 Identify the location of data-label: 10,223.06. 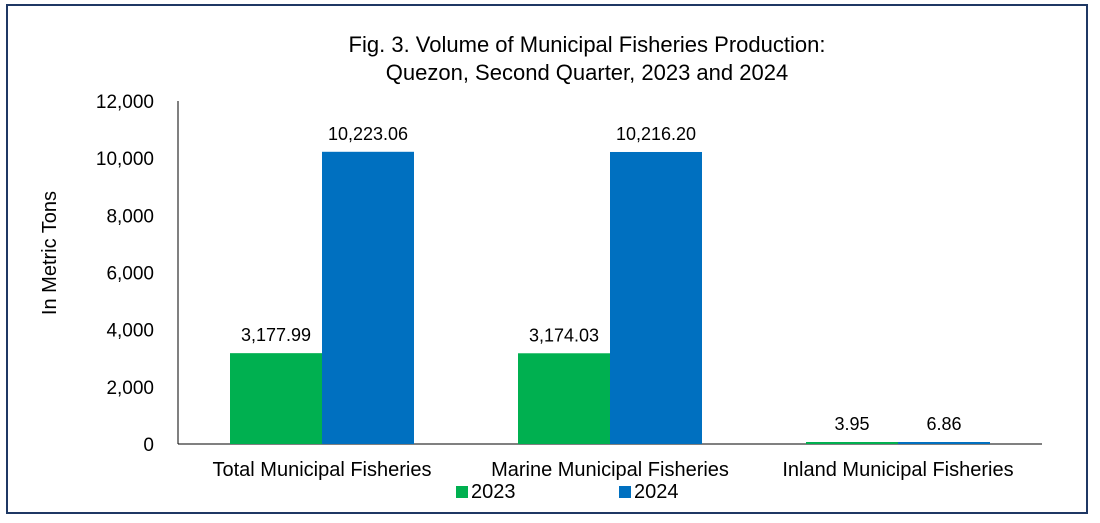
(368, 134).